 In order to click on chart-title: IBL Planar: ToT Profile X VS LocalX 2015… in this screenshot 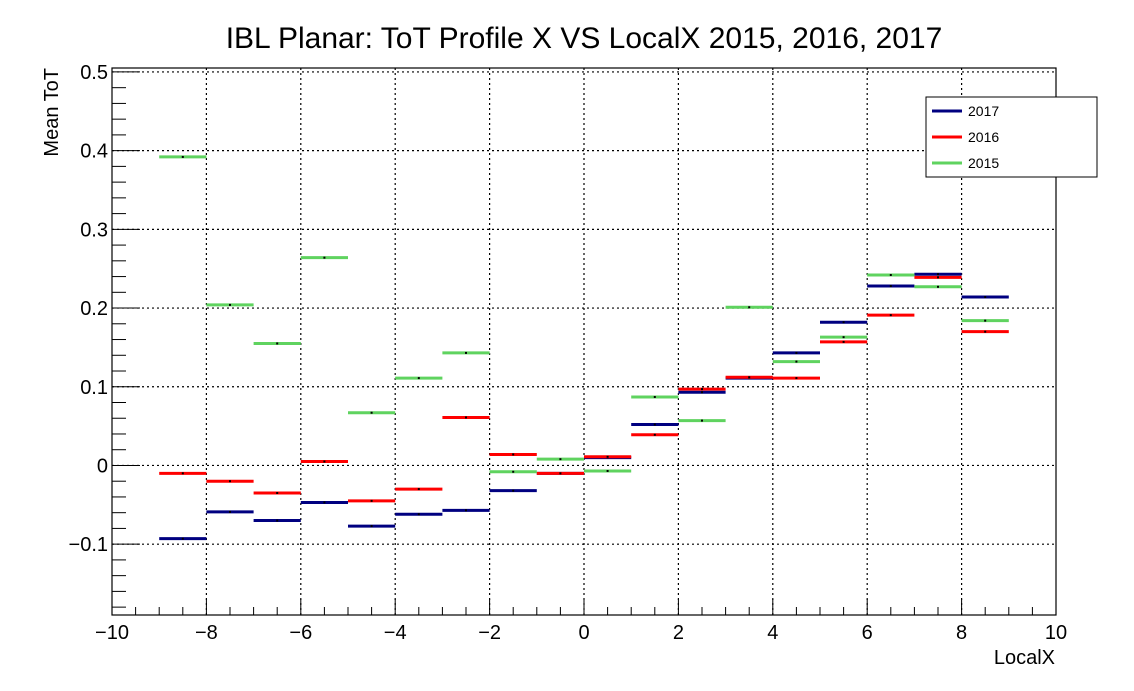, I will do `click(584, 38)`.